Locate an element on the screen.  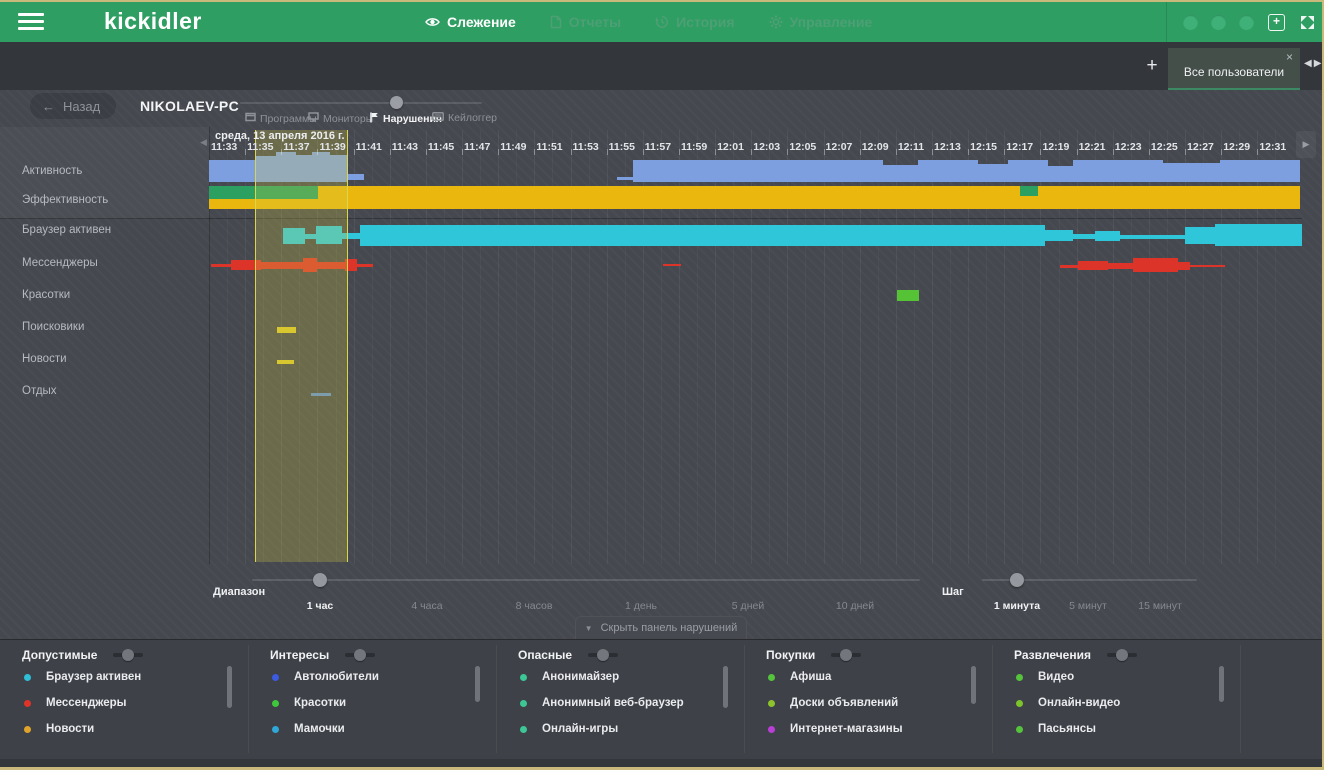
slider-option: 1 минута is located at coordinates (1017, 606).